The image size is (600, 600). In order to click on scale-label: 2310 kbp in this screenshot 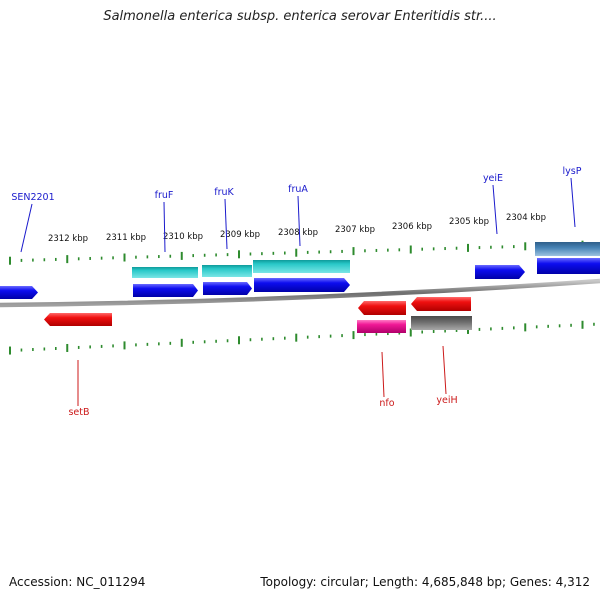, I will do `click(183, 237)`.